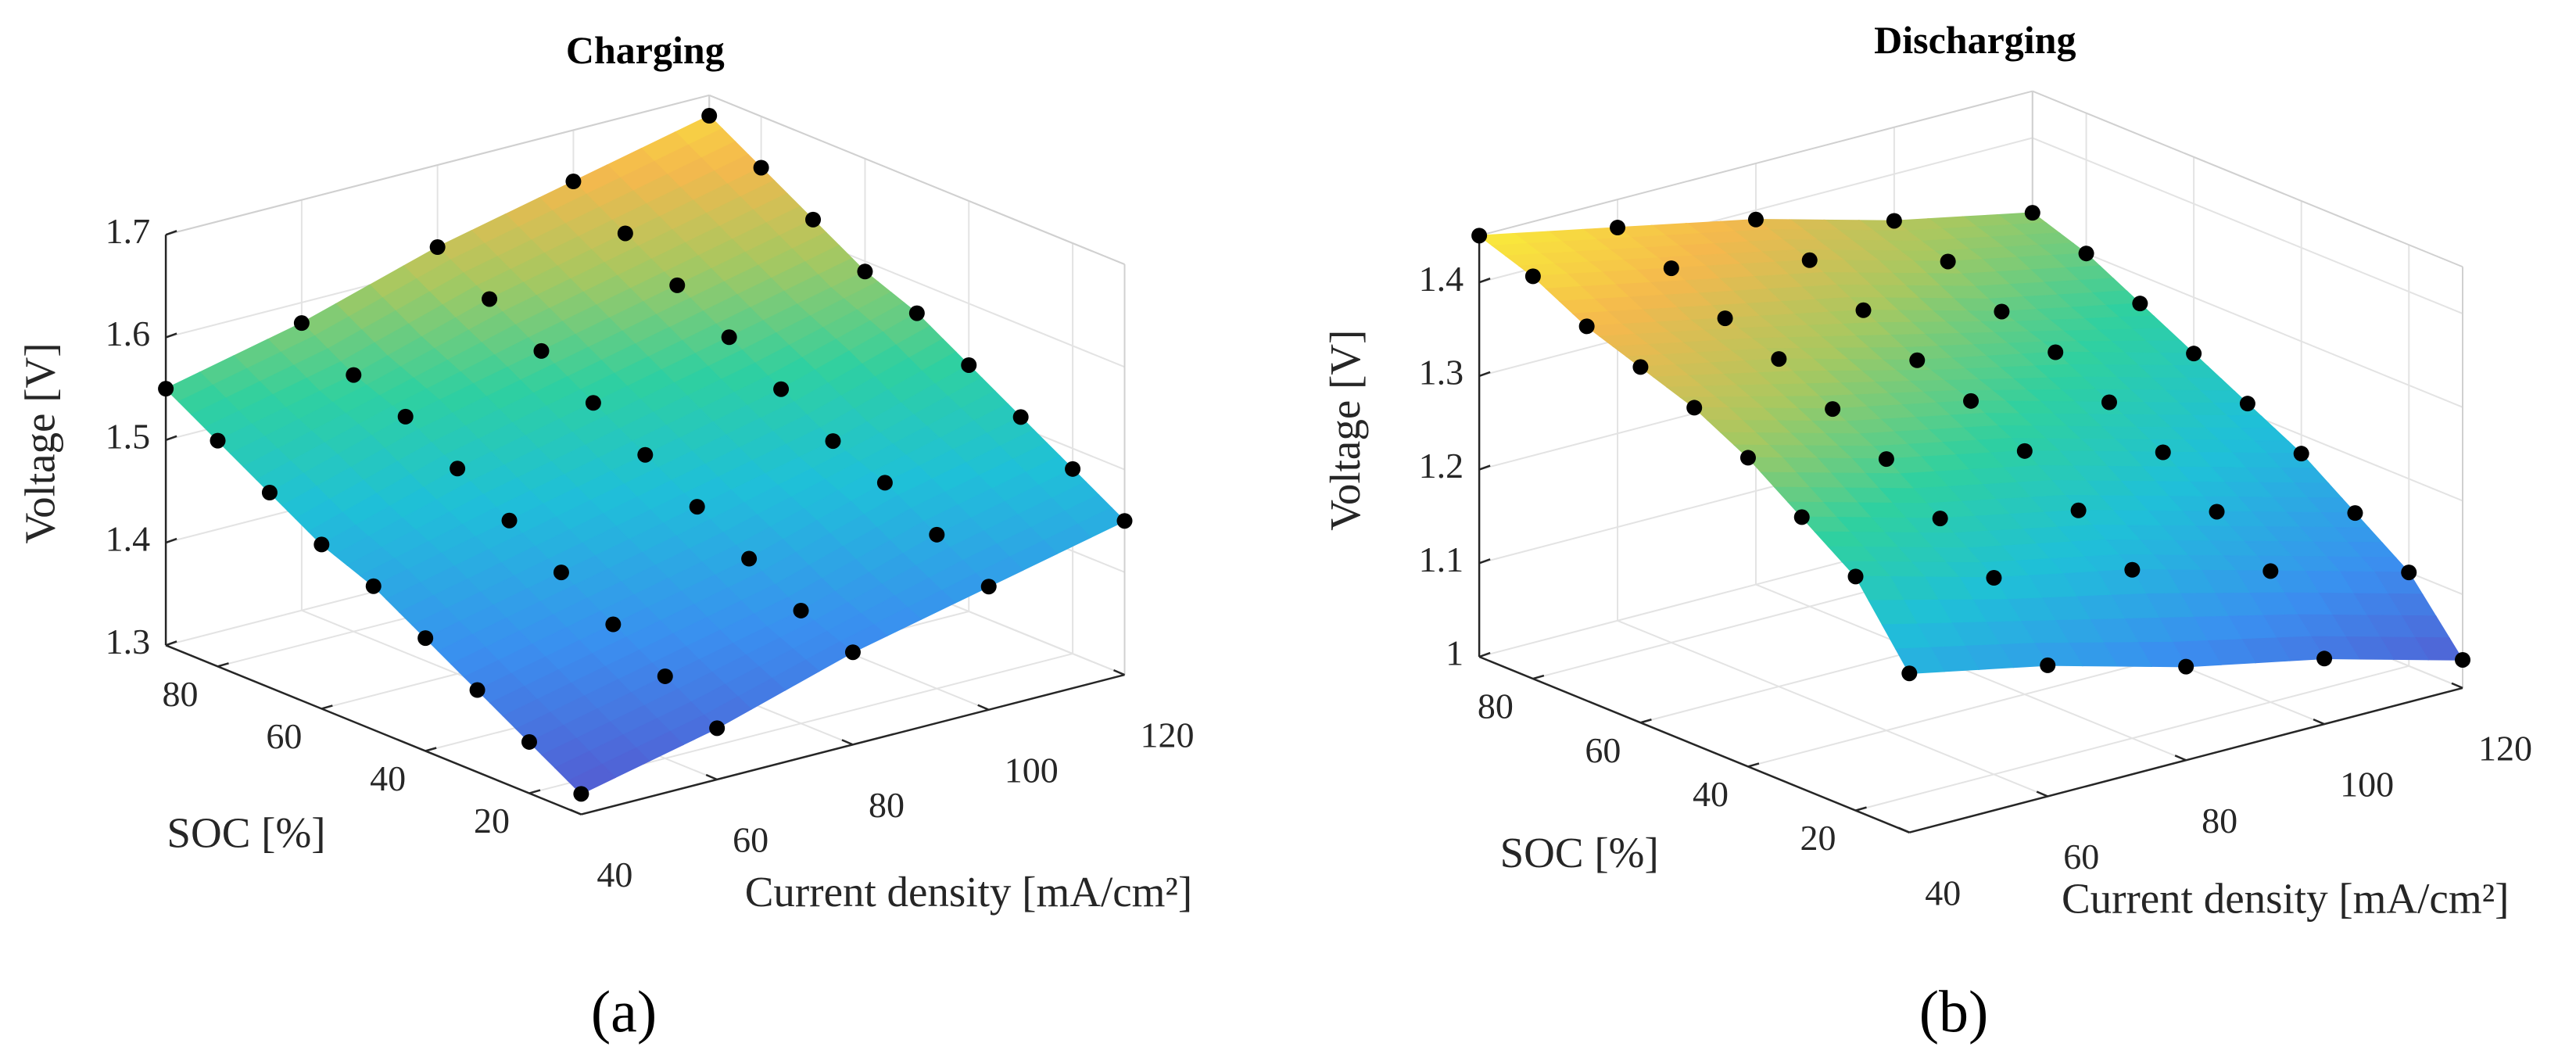  I want to click on z-tick-label: 1.1, so click(1441, 559).